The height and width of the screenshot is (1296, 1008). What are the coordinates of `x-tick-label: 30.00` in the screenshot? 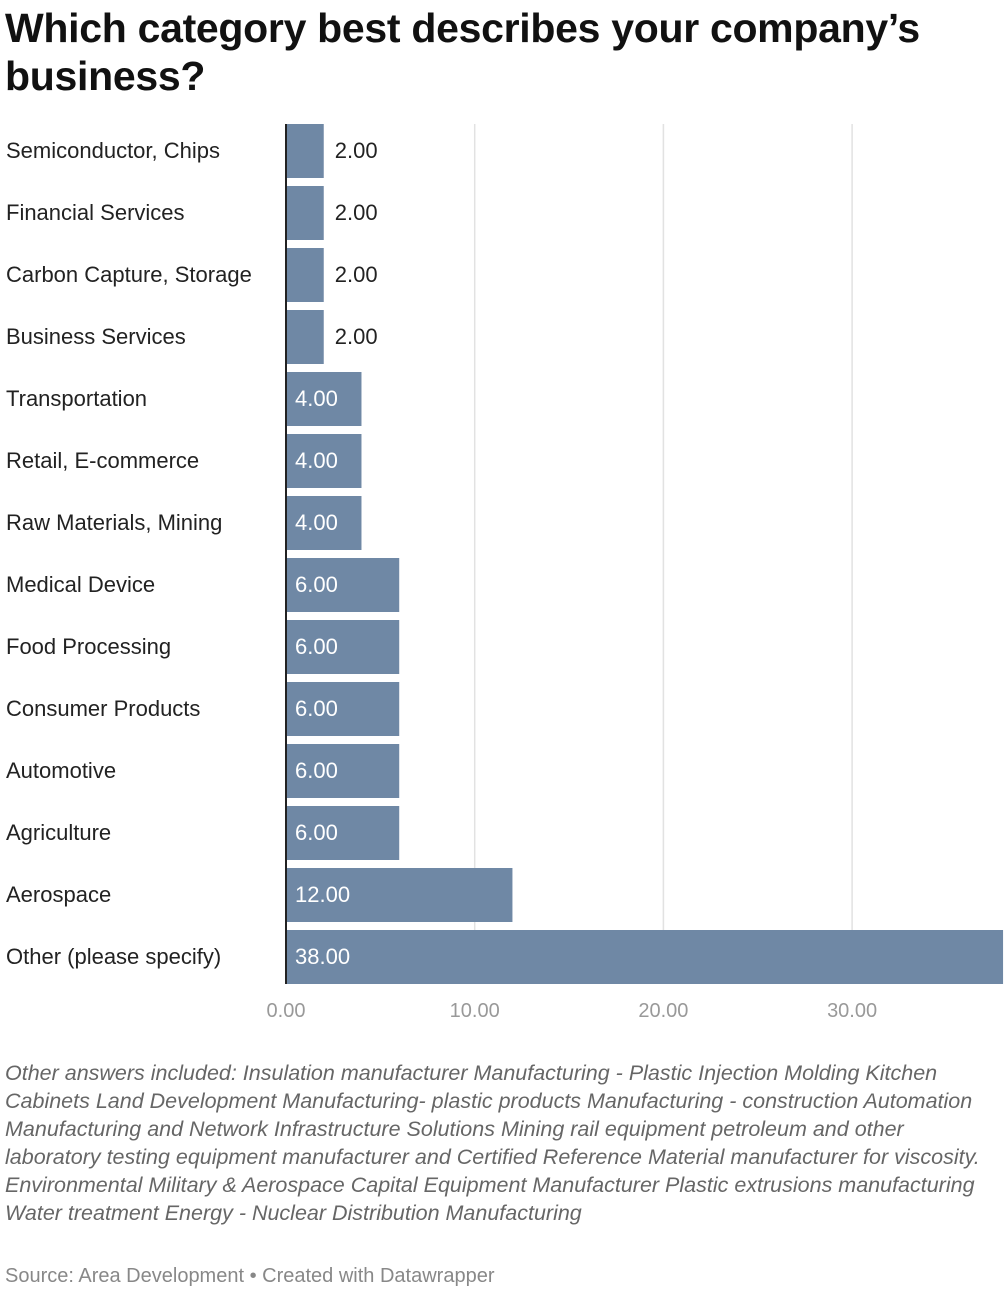 It's located at (852, 1011).